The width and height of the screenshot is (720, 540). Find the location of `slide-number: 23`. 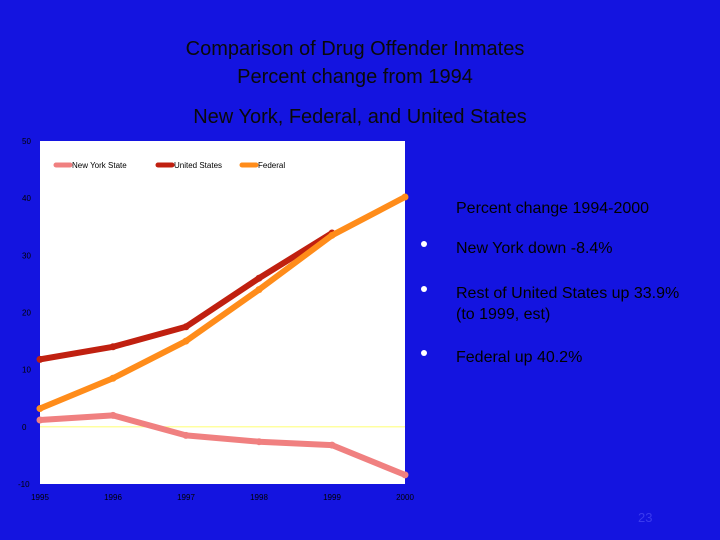

slide-number: 23 is located at coordinates (645, 517).